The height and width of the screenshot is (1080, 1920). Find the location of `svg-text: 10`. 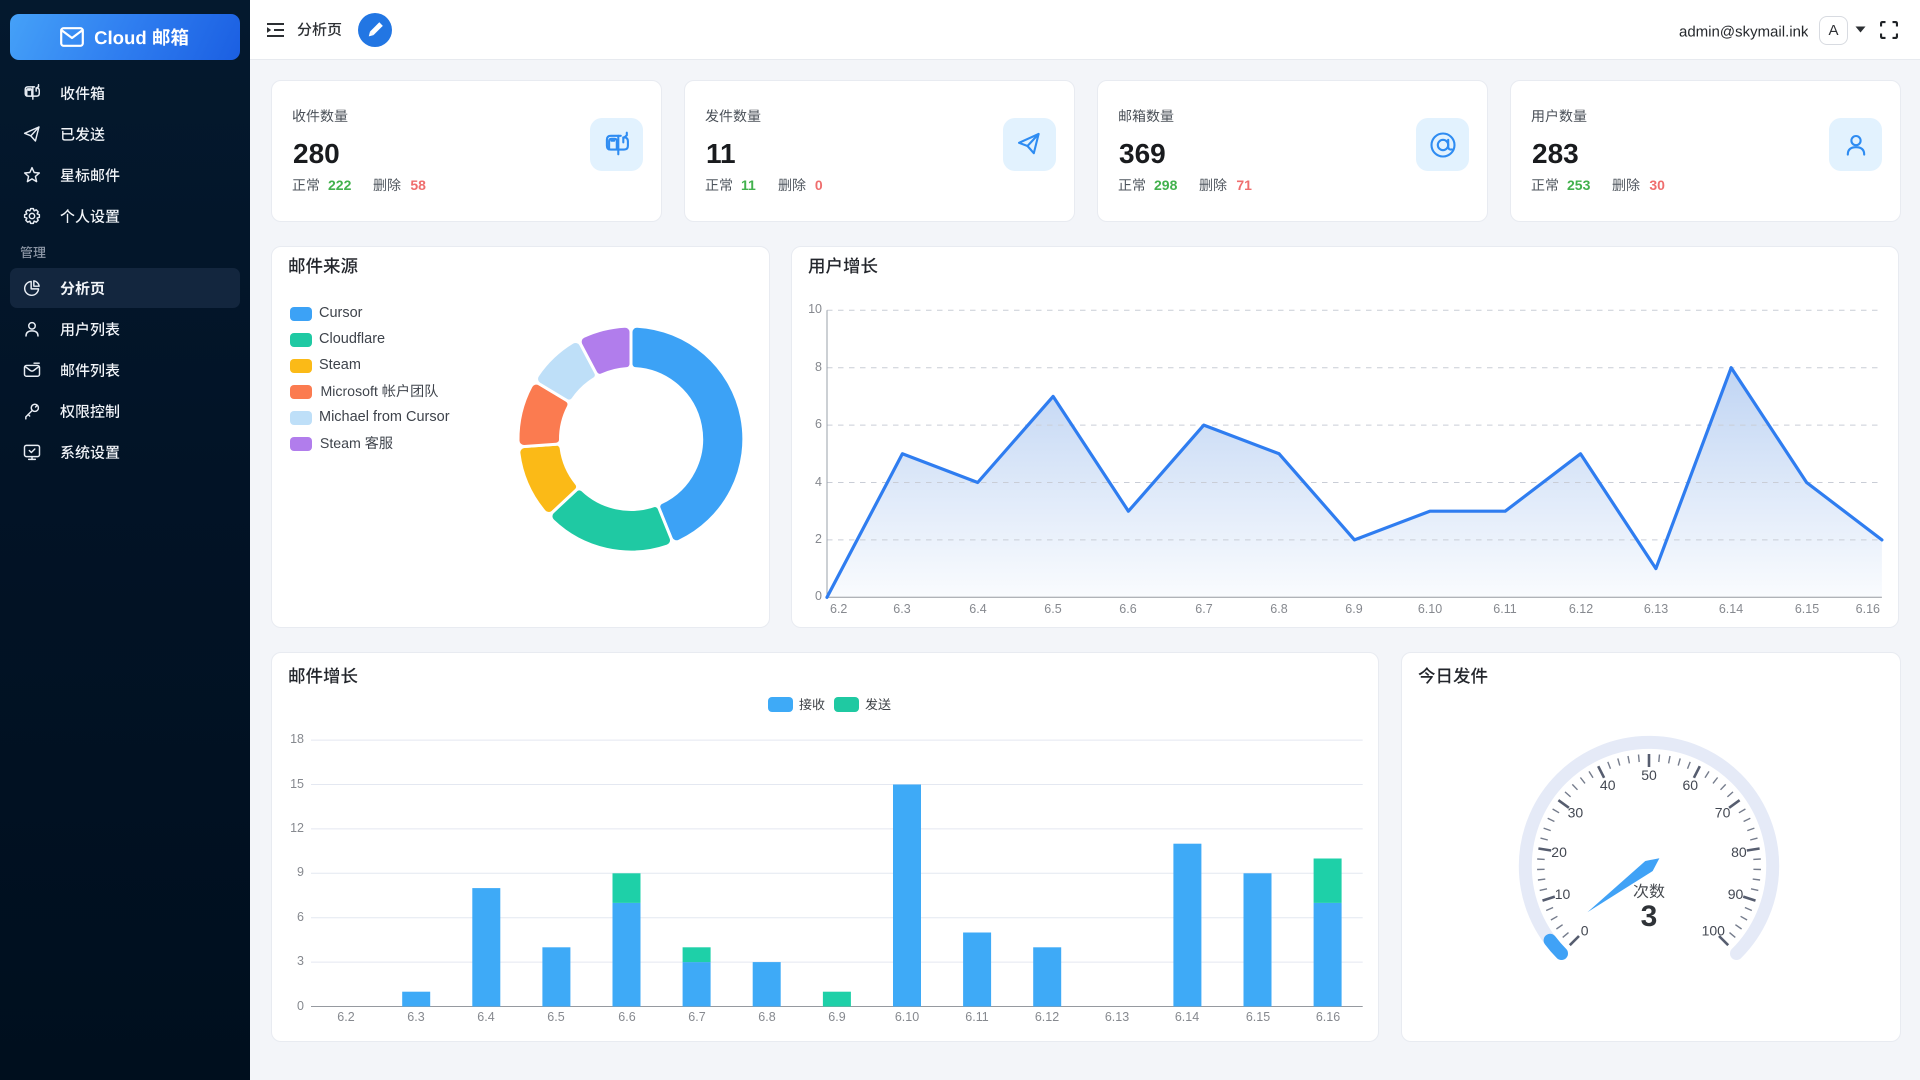

svg-text: 10 is located at coordinates (1563, 894).